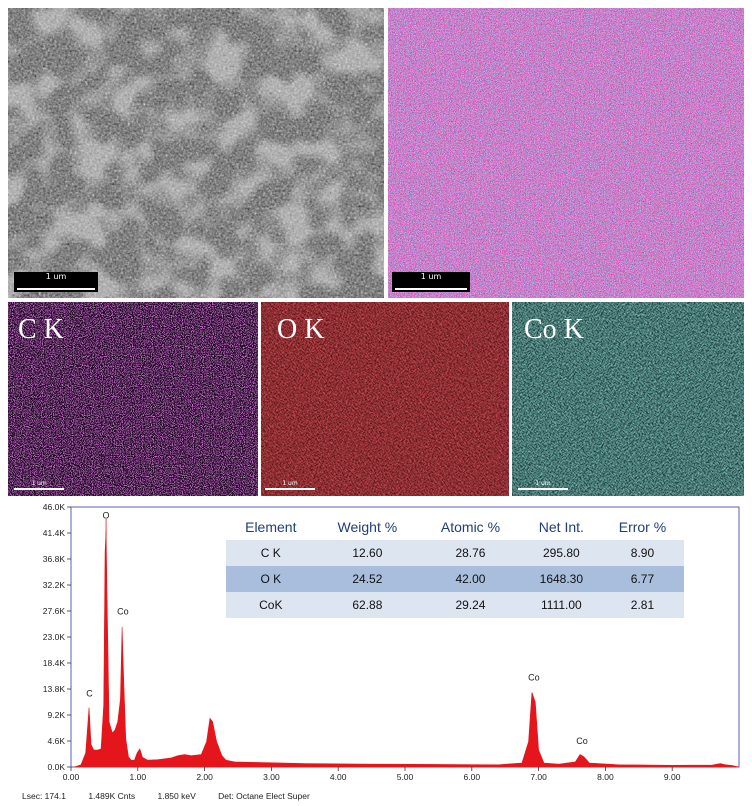 Image resolution: width=752 pixels, height=806 pixels. I want to click on cell: O K, so click(271, 579).